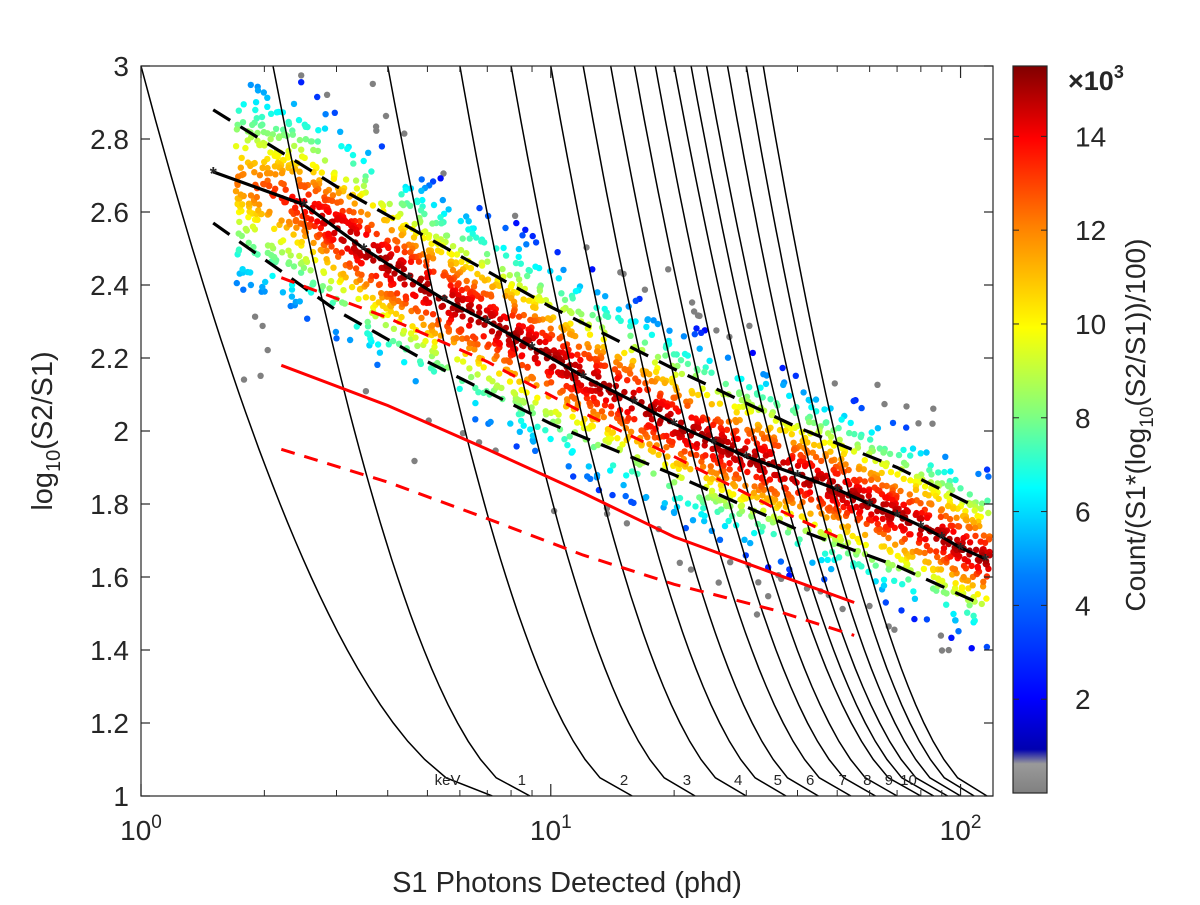 Image resolution: width=1200 pixels, height=905 pixels. I want to click on colorbar-multiplier-exp: 3, so click(1119, 72).